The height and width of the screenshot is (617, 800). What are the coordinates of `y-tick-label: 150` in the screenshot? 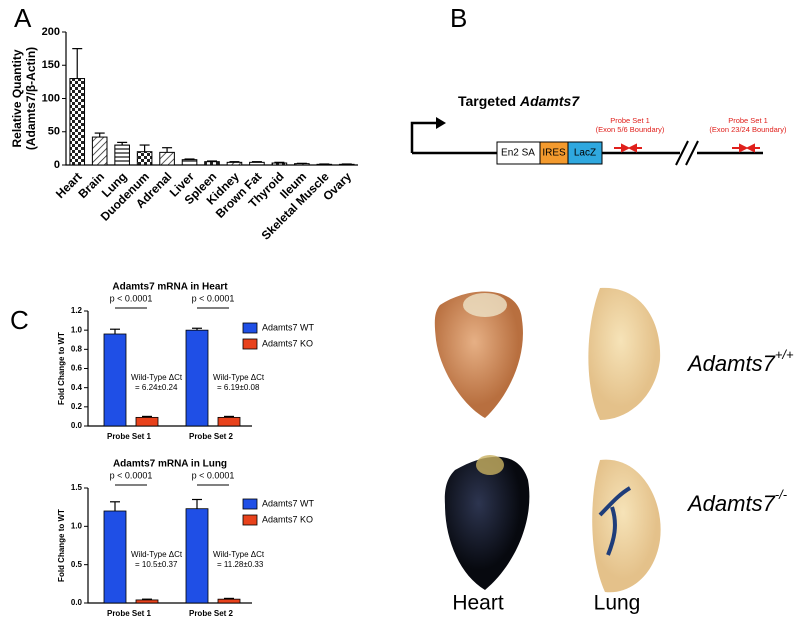 It's located at (51, 65).